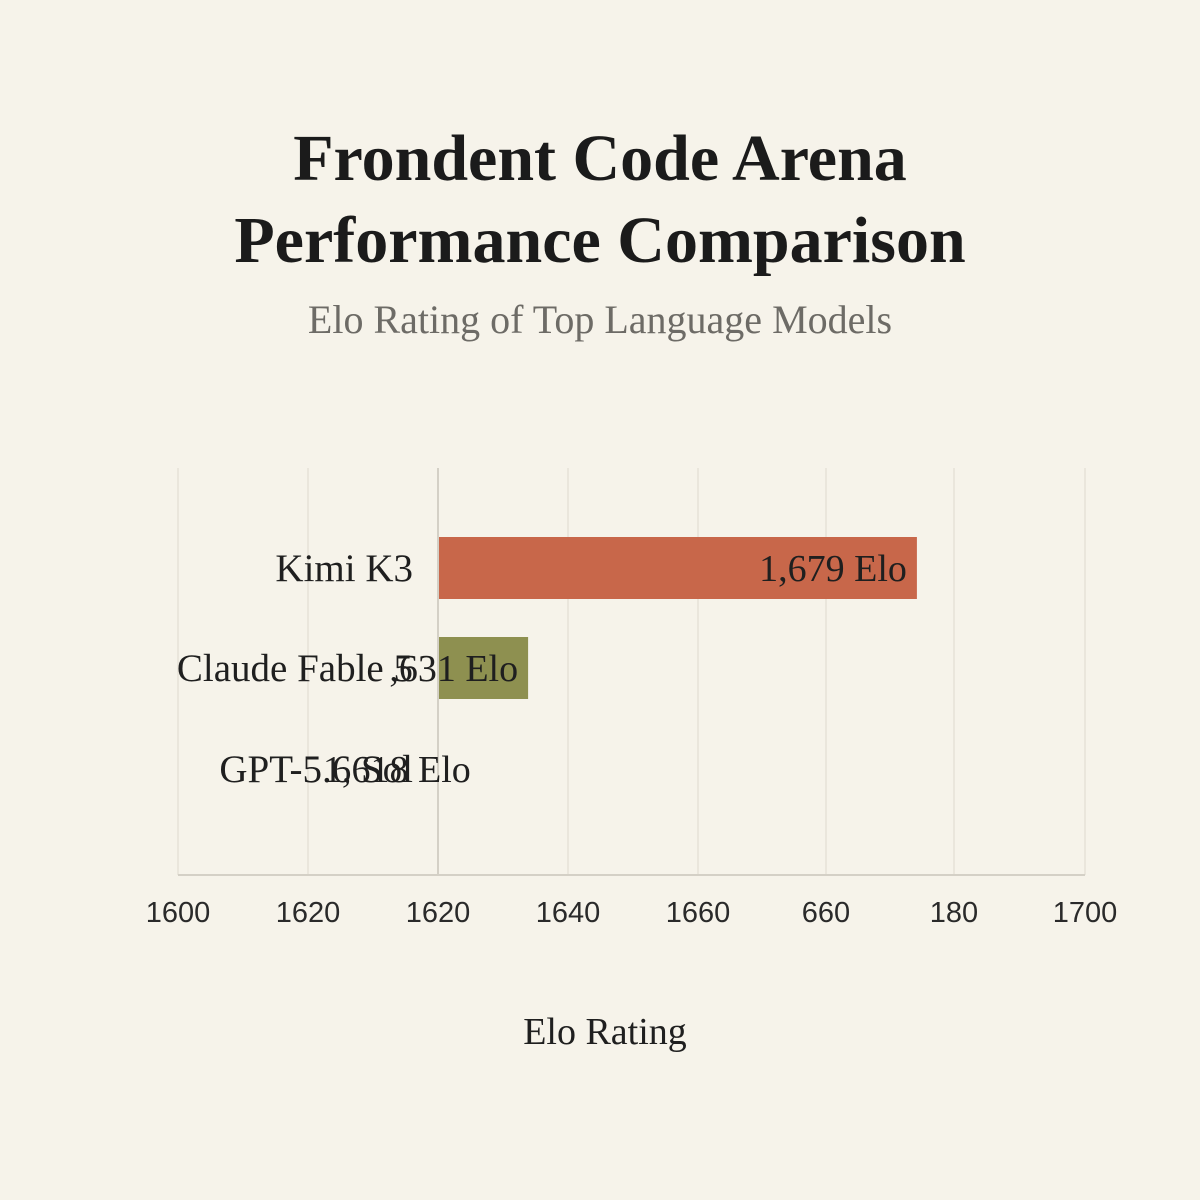 This screenshot has width=1200, height=1200. Describe the element at coordinates (295, 668) in the screenshot. I see `category-label-1: Claude Fable 5` at that location.